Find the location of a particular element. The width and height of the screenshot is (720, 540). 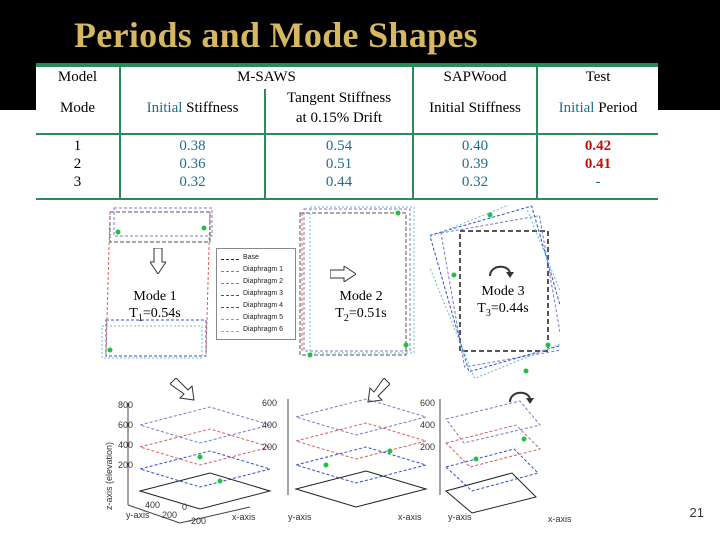

legend-item: Diaphragm 6 is located at coordinates (263, 329).